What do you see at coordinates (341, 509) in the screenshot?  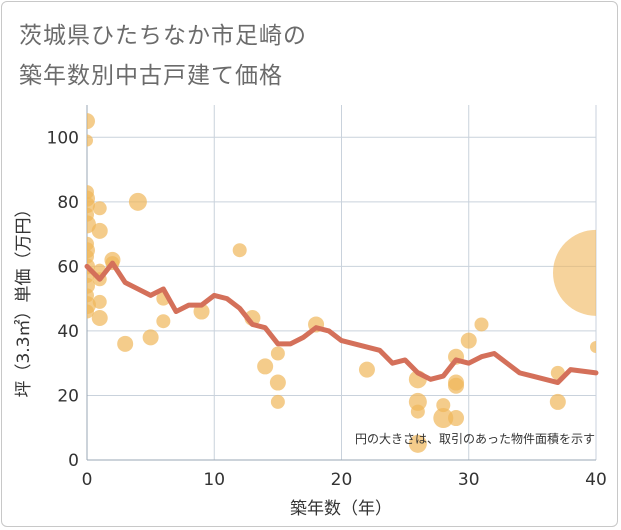 I see `x-axis-label: 築年数（年）` at bounding box center [341, 509].